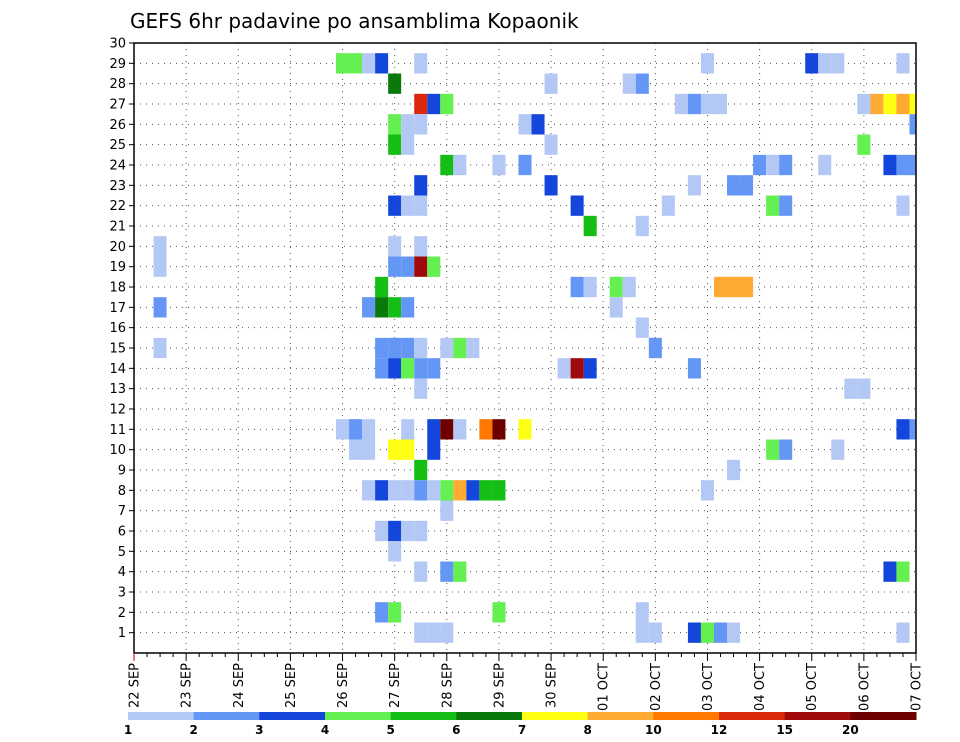  I want to click on x-tick-label: 24 SEP, so click(239, 685).